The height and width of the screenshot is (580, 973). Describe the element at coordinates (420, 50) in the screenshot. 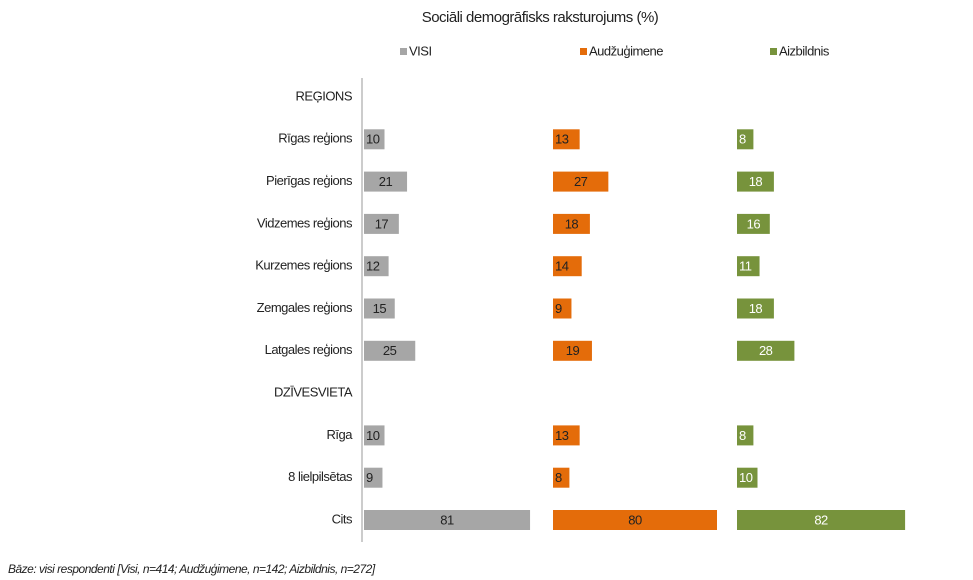

I see `legend-label: VISI` at that location.